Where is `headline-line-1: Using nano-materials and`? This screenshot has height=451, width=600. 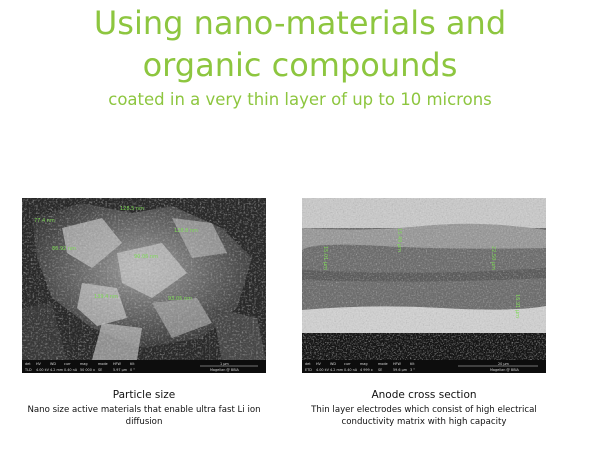 headline-line-1: Using nano-materials and is located at coordinates (300, 23).